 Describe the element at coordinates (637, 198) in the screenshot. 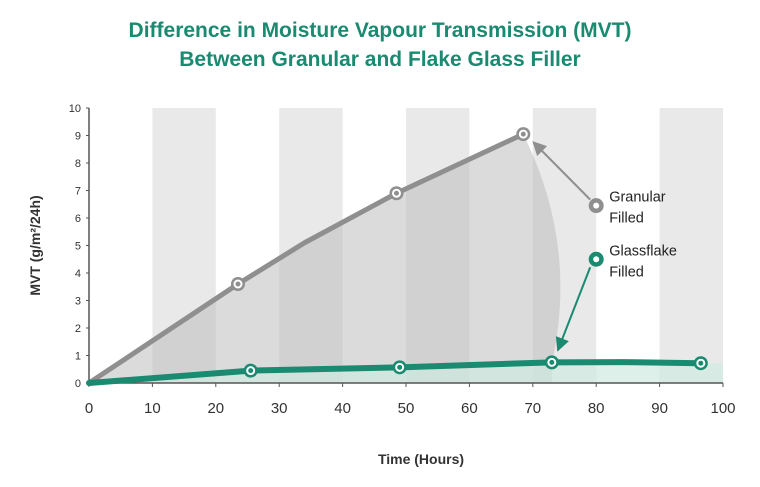

I see `annotation-label-granular: Granular` at that location.